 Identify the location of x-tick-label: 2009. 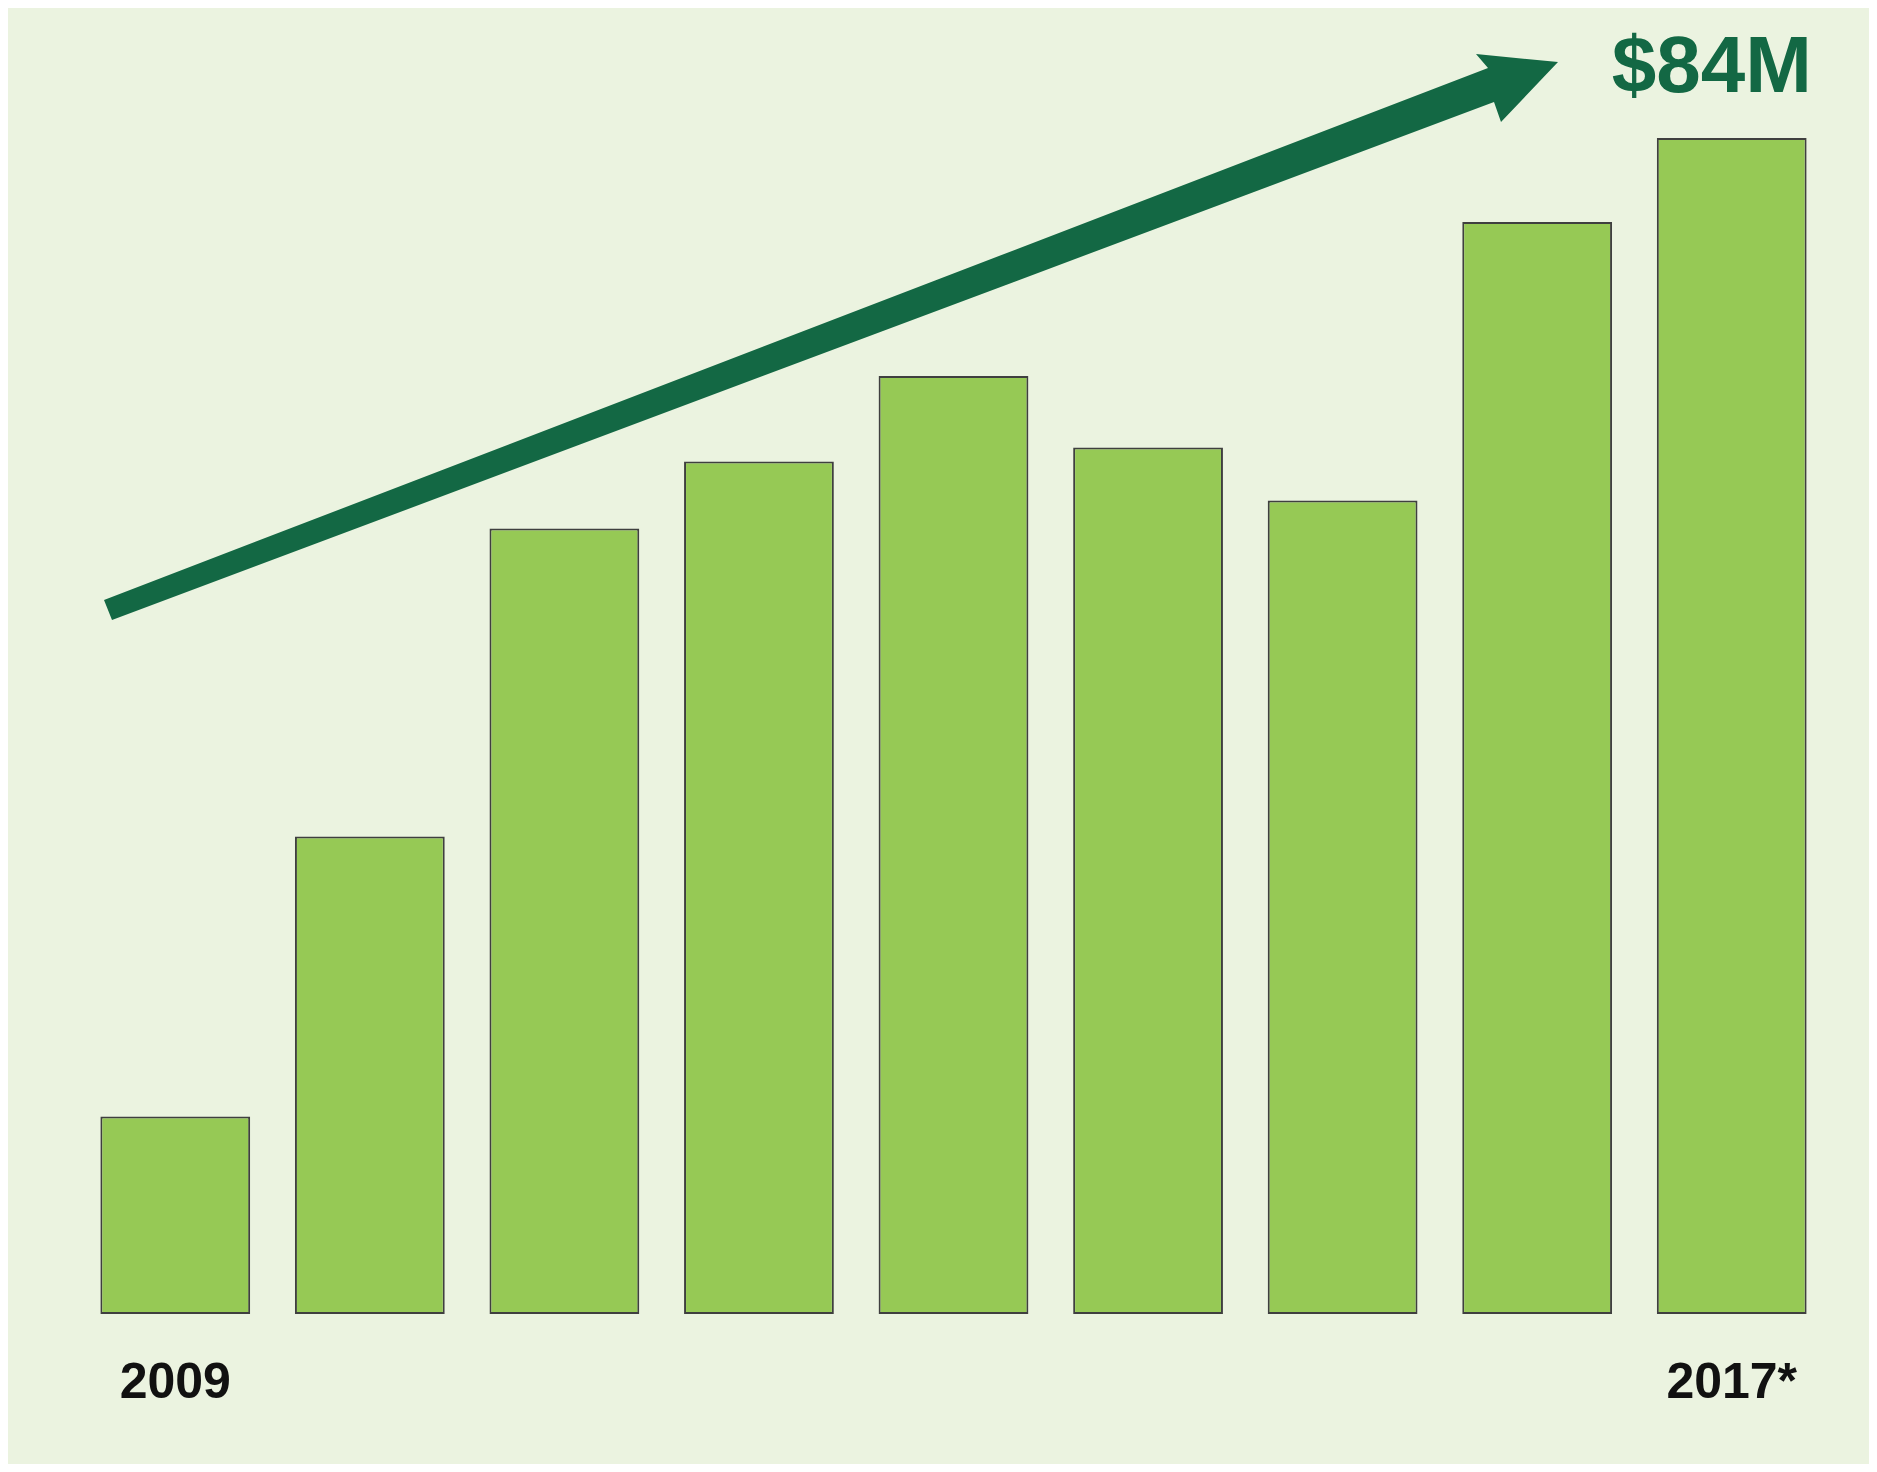
(175, 1380).